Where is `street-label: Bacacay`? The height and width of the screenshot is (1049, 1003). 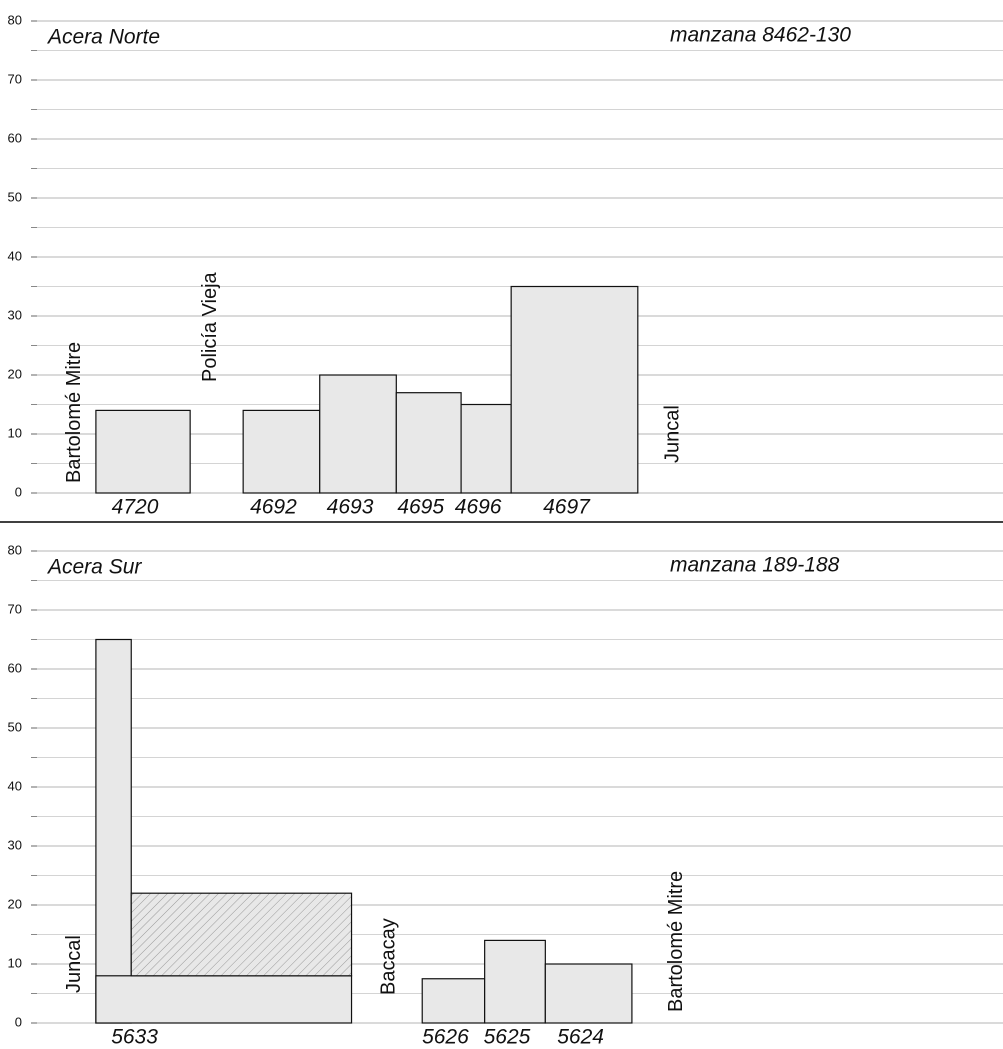 street-label: Bacacay is located at coordinates (389, 956).